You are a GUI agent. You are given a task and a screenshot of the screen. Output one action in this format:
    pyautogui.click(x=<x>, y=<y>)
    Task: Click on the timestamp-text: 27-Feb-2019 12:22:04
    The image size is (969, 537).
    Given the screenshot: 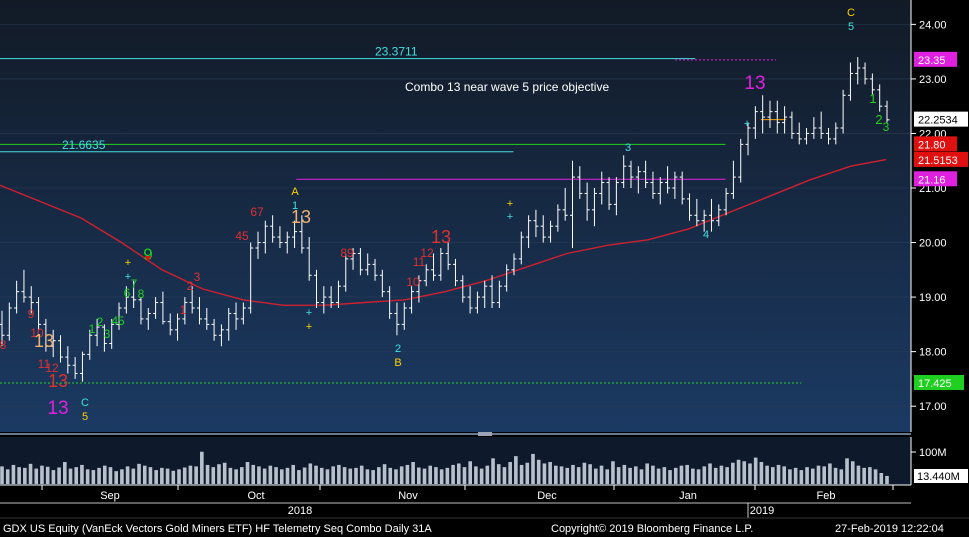 What is the action you would take?
    pyautogui.click(x=889, y=529)
    